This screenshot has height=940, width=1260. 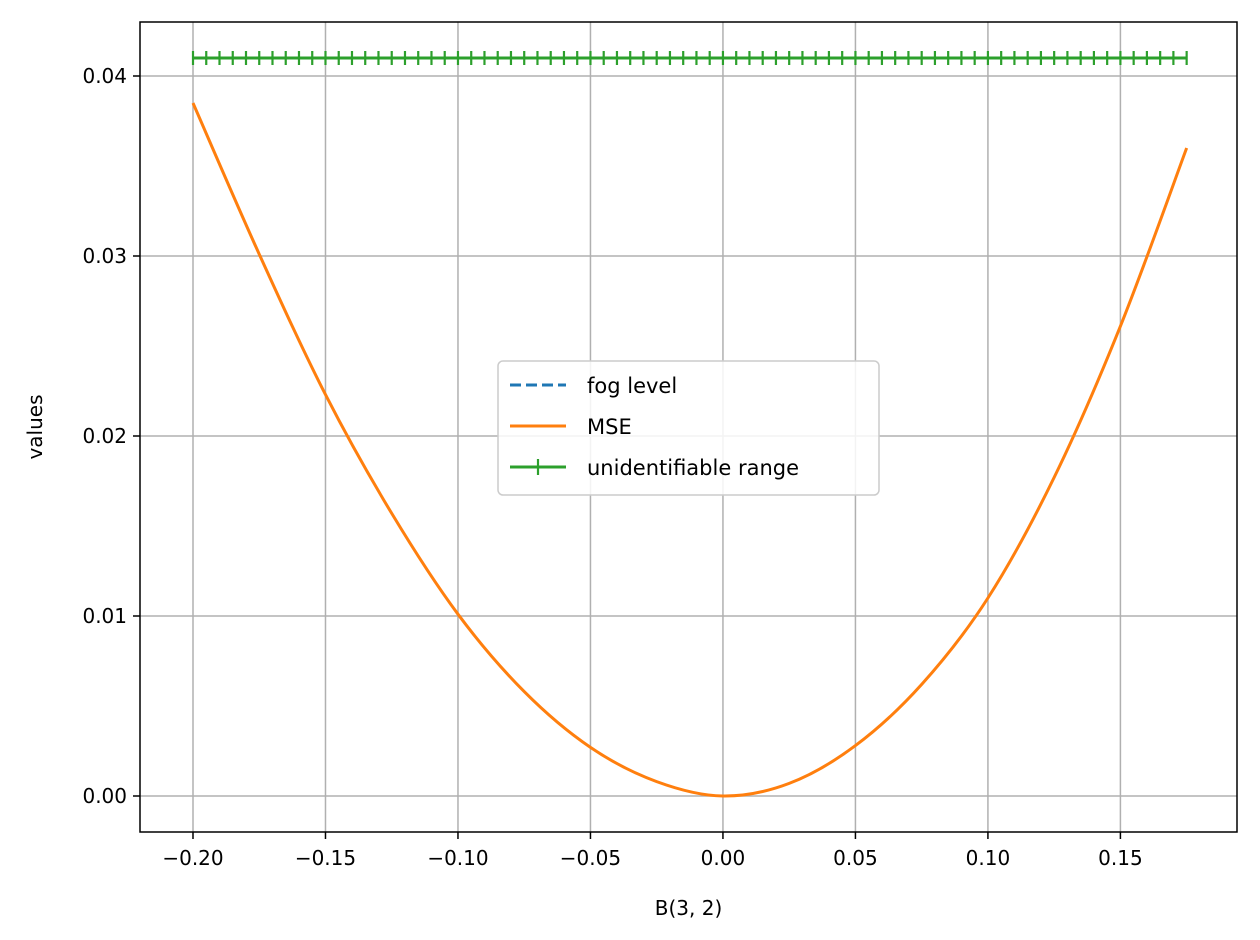 What do you see at coordinates (104, 796) in the screenshot?
I see `y-tick-label: 0.00` at bounding box center [104, 796].